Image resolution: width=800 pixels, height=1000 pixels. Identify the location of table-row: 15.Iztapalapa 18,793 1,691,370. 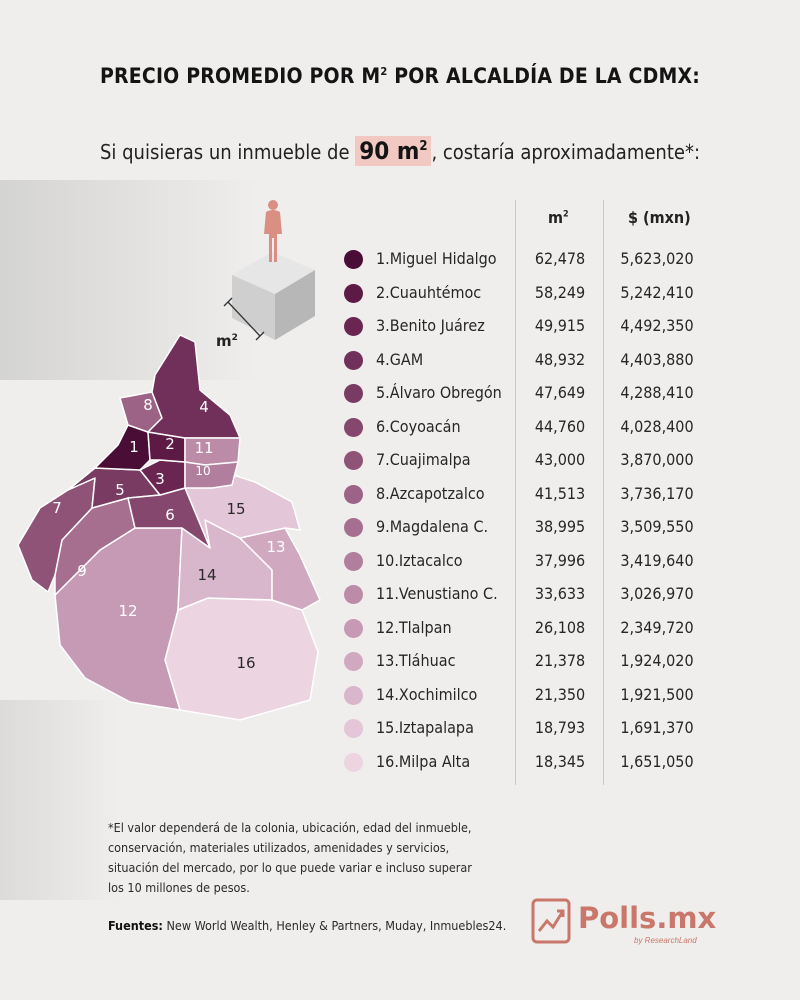
(525, 730).